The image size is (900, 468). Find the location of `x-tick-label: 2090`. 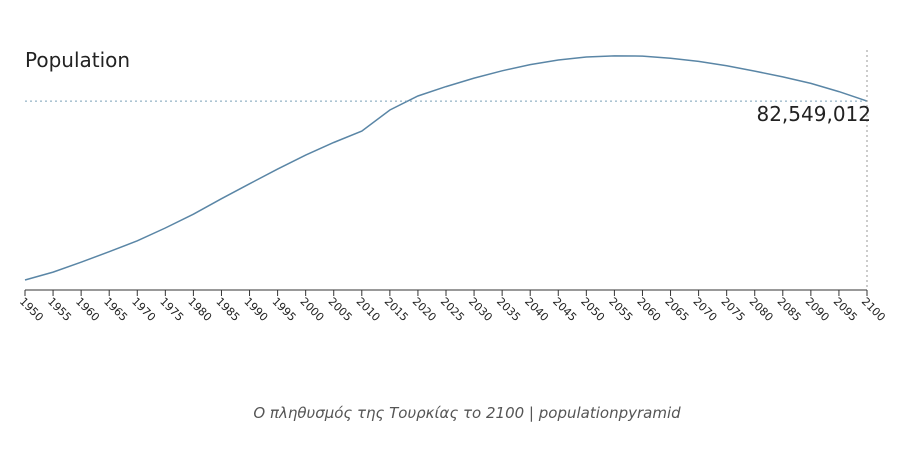

x-tick-label: 2090 is located at coordinates (817, 309).